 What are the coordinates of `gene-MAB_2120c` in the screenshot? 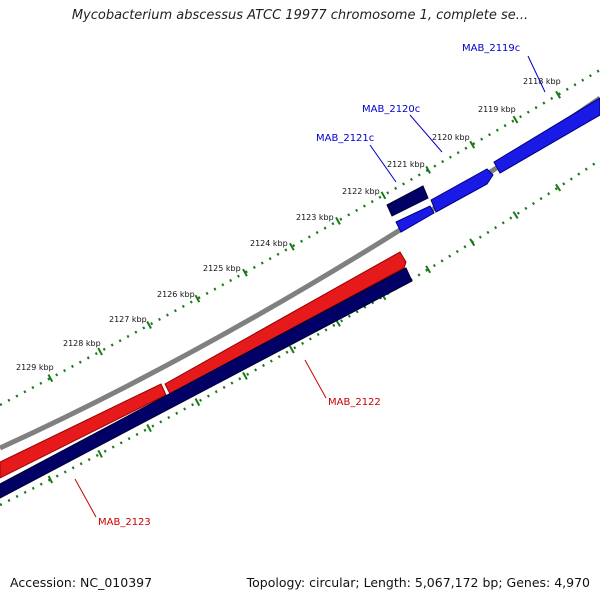 It's located at (462, 190).